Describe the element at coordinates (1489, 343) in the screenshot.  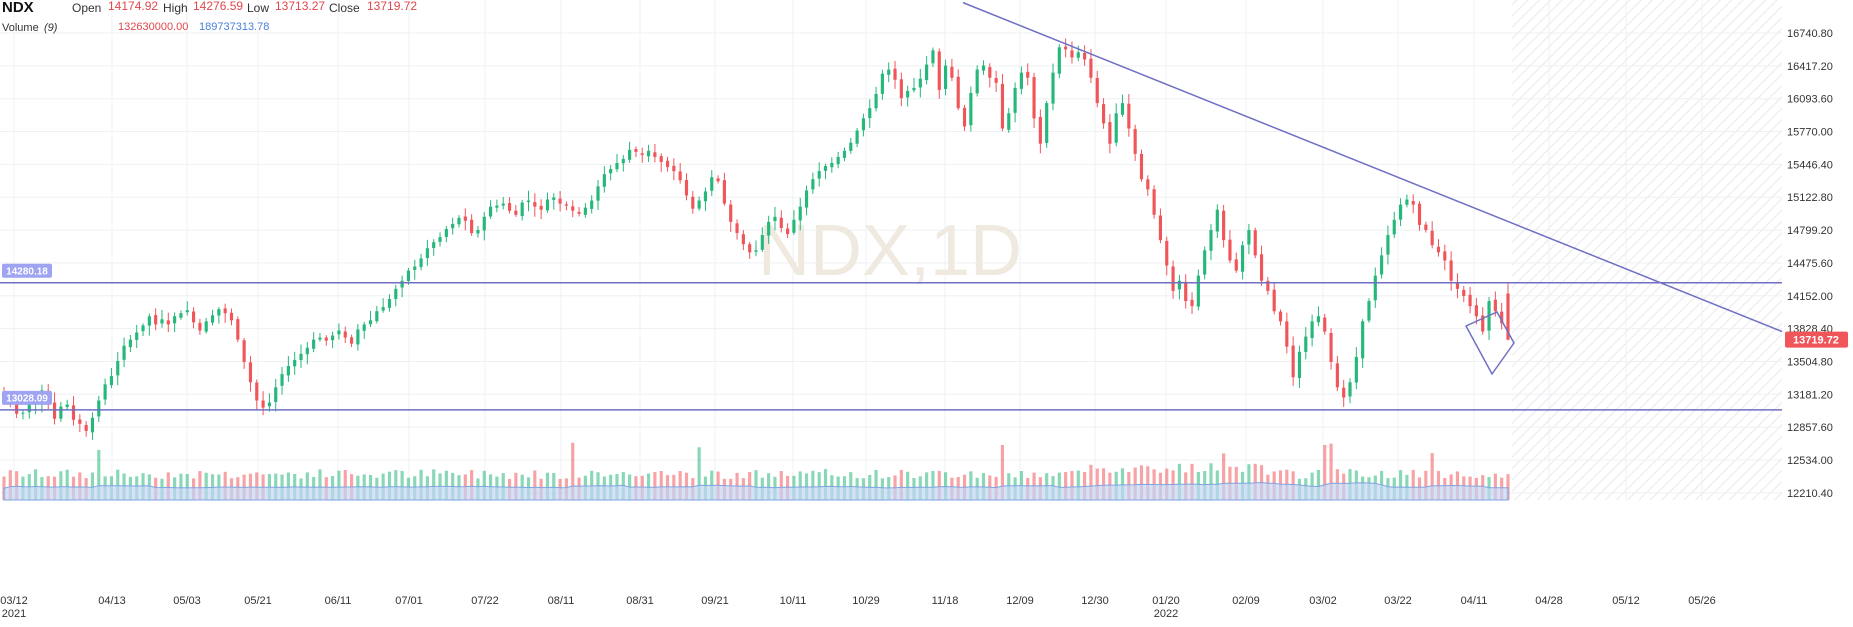
I see `diamond-pattern` at that location.